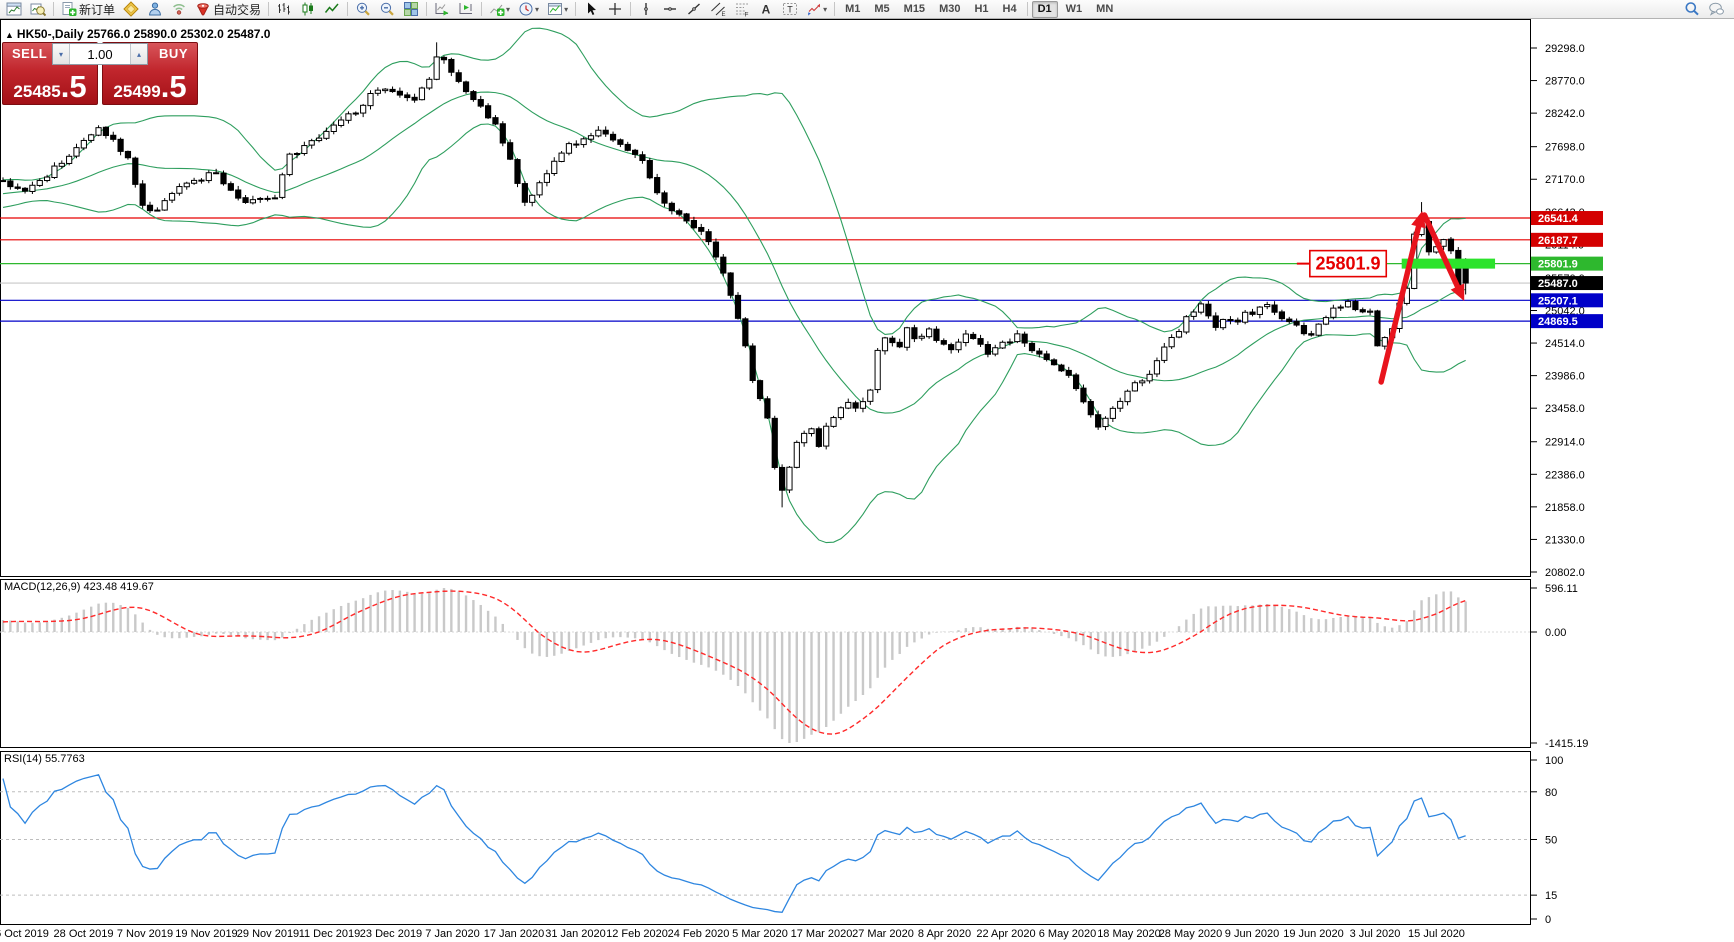 The width and height of the screenshot is (1734, 942). I want to click on indicators-button: ▾, so click(499, 9).